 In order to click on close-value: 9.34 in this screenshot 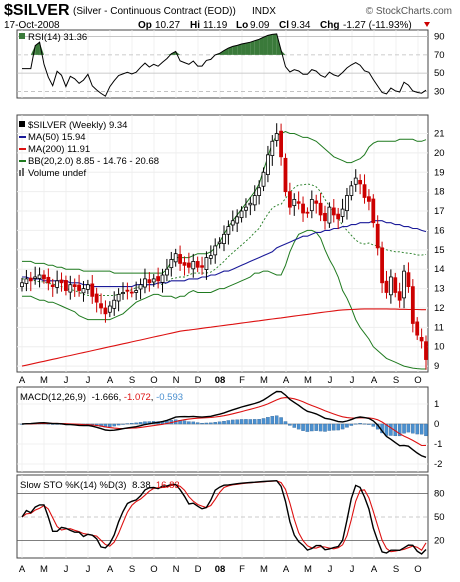, I will do `click(301, 25)`.